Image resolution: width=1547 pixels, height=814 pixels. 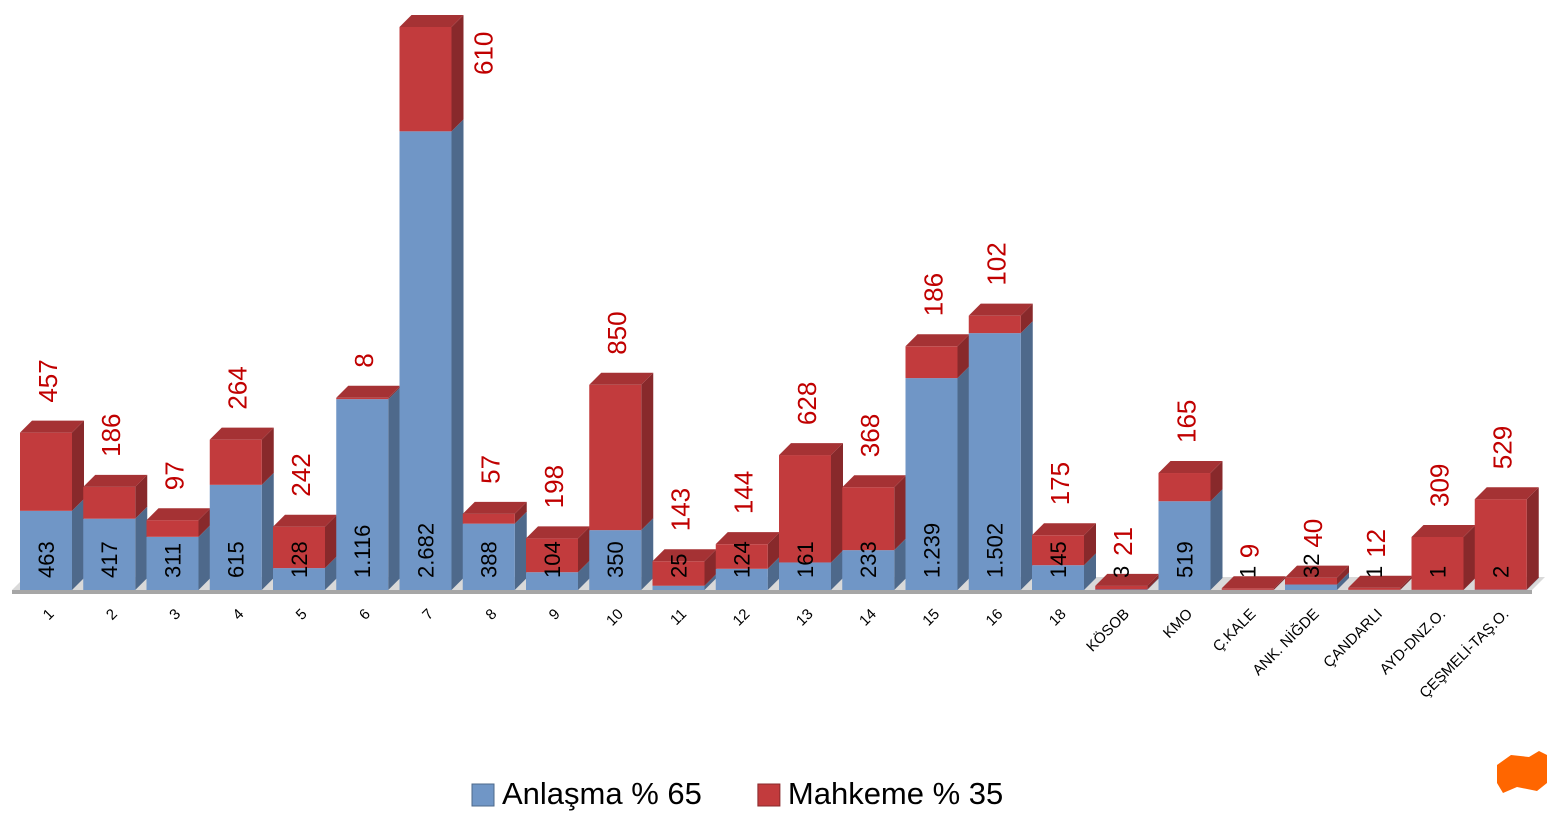 I want to click on data-label: 21, so click(x=1123, y=541).